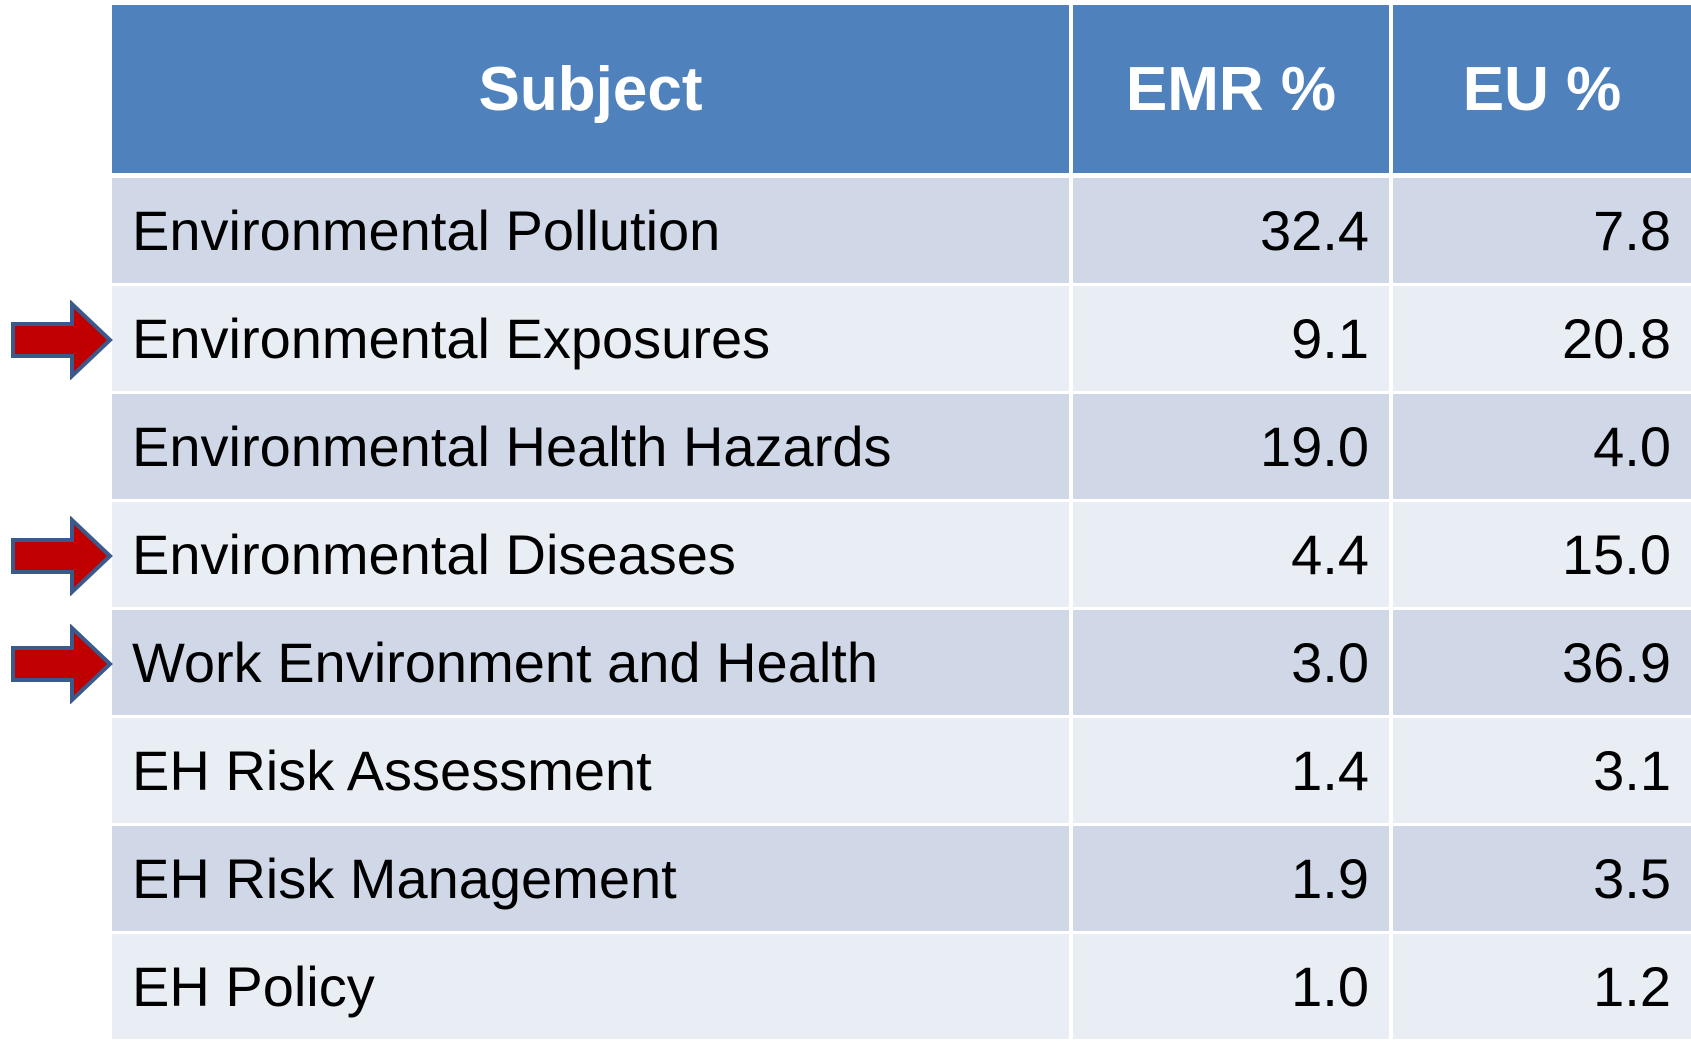 This screenshot has height=1042, width=1691. What do you see at coordinates (1542, 878) in the screenshot?
I see `value-cell: 3.5` at bounding box center [1542, 878].